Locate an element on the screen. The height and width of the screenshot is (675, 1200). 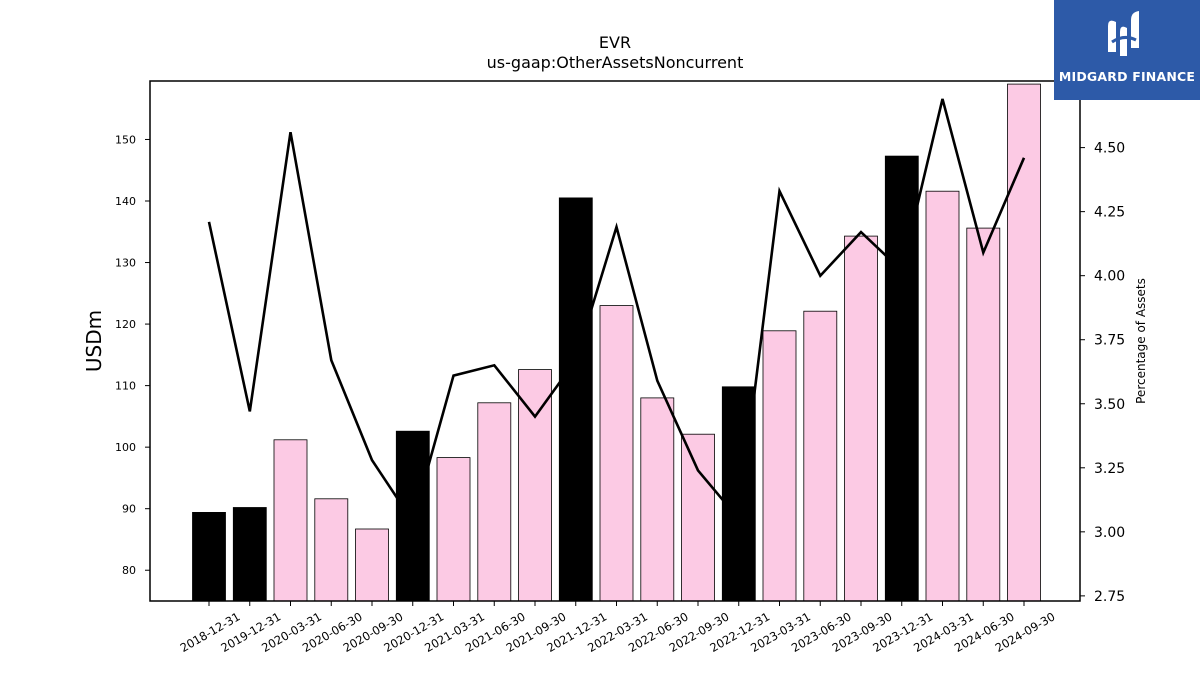
y-right-tick-label: 4.50 is located at coordinates (1109, 149).